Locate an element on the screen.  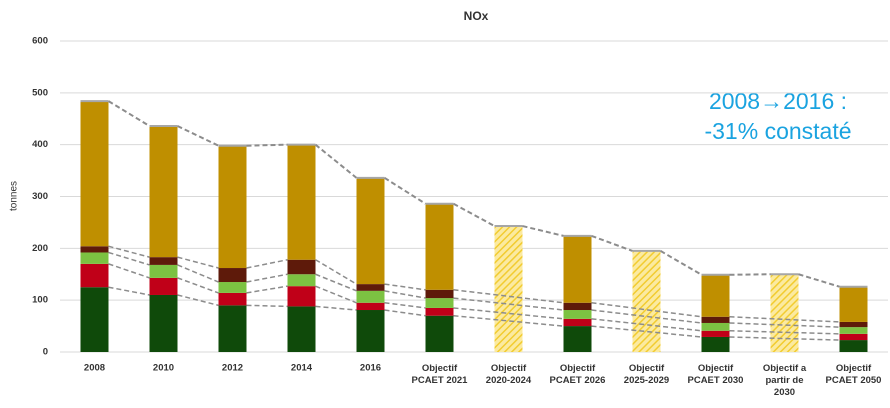
x-tick-label: Objectif PCAET 2050 is located at coordinates (854, 374).